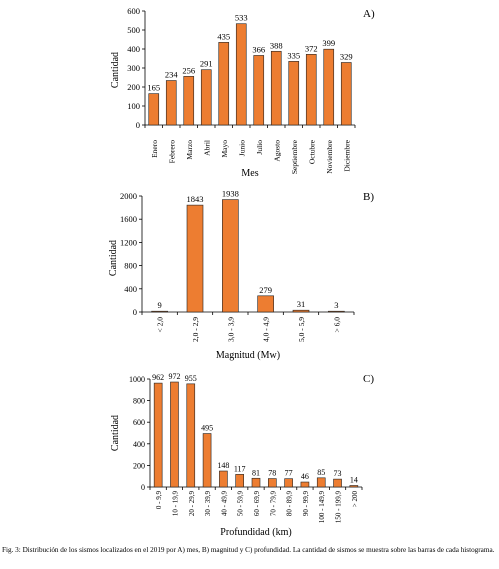 The width and height of the screenshot is (499, 569). I want to click on data-label: 9, so click(160, 305).